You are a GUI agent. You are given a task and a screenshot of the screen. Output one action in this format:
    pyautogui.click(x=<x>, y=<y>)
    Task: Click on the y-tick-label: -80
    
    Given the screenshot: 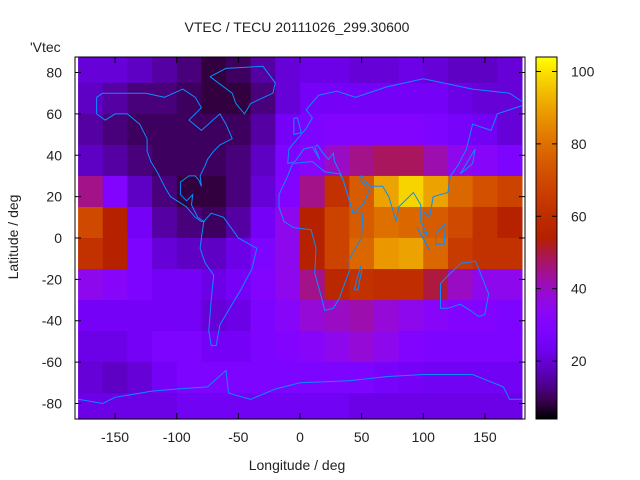 What is the action you would take?
    pyautogui.click(x=52, y=403)
    